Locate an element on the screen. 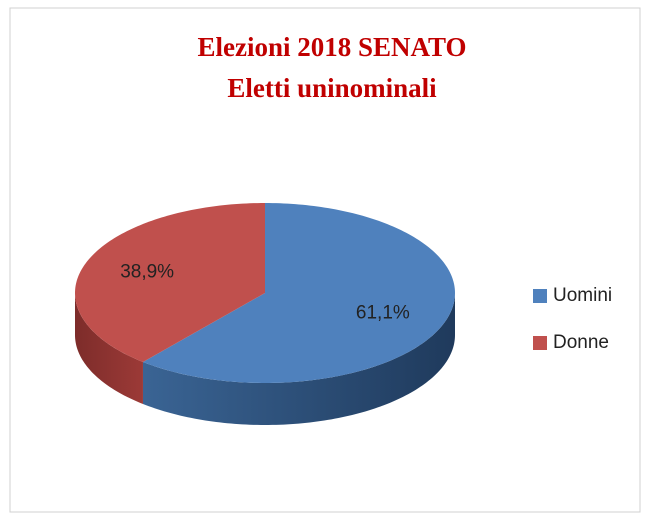  slice is located at coordinates (170, 282).